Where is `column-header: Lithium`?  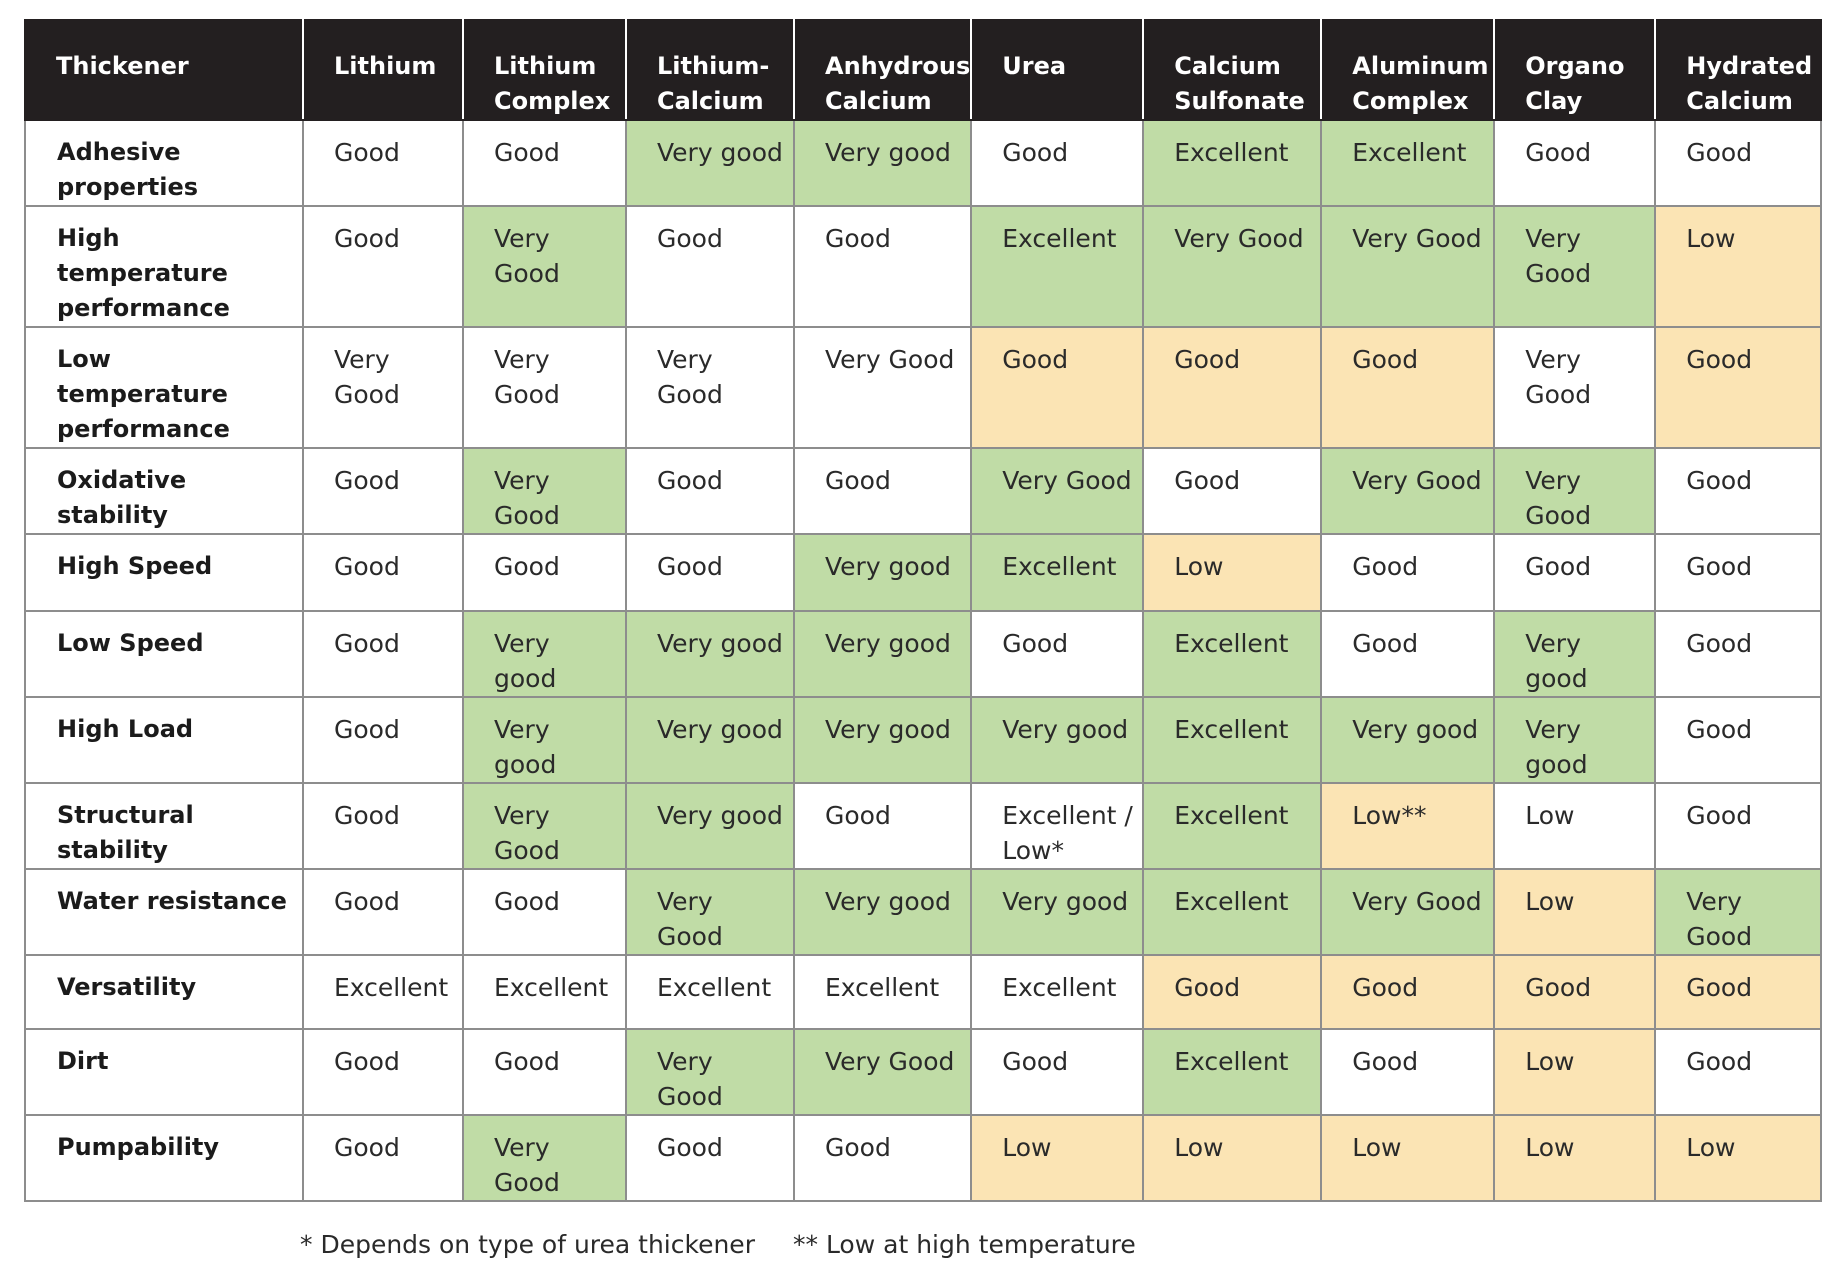 column-header: Lithium is located at coordinates (383, 70).